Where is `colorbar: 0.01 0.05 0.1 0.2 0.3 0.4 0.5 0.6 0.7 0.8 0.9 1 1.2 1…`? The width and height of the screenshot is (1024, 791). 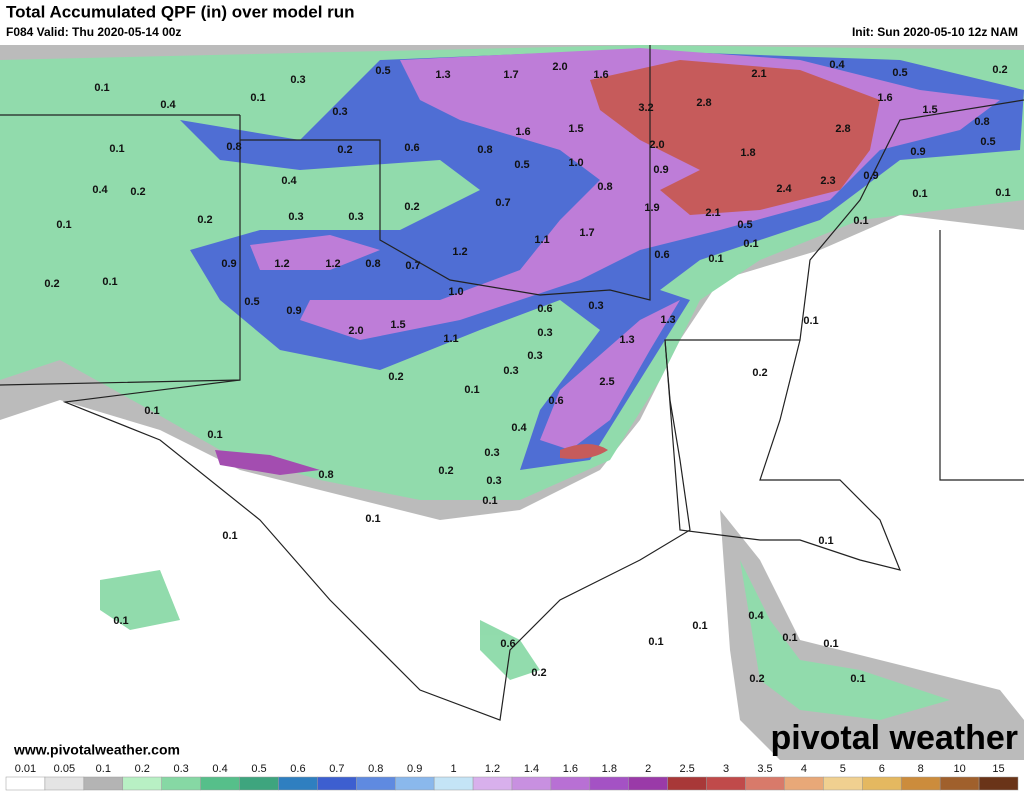 colorbar: 0.01 0.05 0.1 0.2 0.3 0.4 0.5 0.6 0.7 0.8 0.9 1 1.2 1… is located at coordinates (512, 777).